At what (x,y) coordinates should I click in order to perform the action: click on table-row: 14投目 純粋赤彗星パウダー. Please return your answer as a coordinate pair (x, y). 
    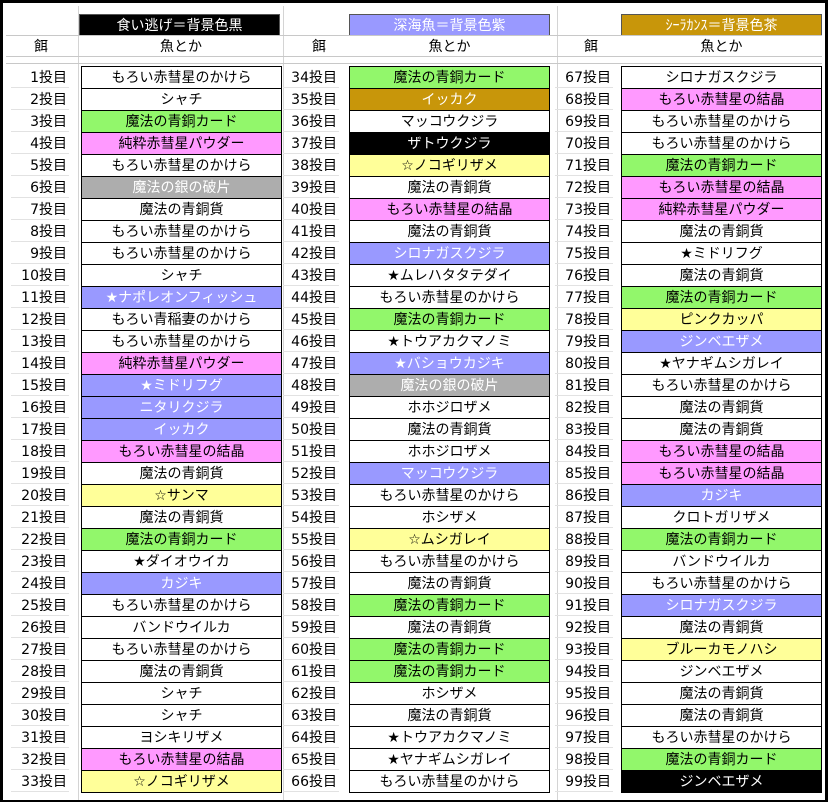
    Looking at the image, I should click on (146, 363).